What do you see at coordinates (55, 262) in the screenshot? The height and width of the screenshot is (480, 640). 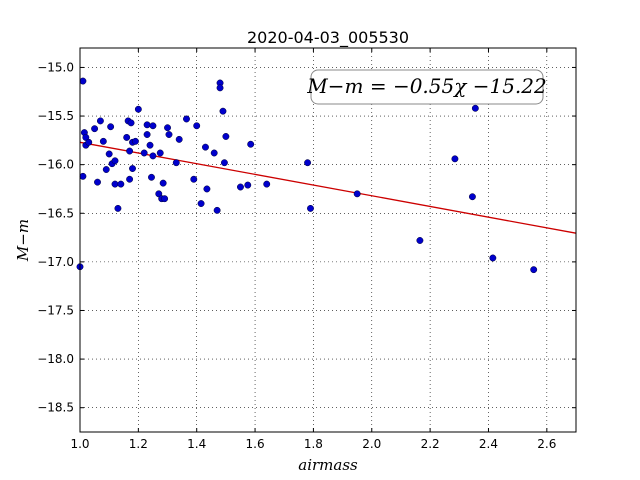 I see `y-tick-label: −17.0` at bounding box center [55, 262].